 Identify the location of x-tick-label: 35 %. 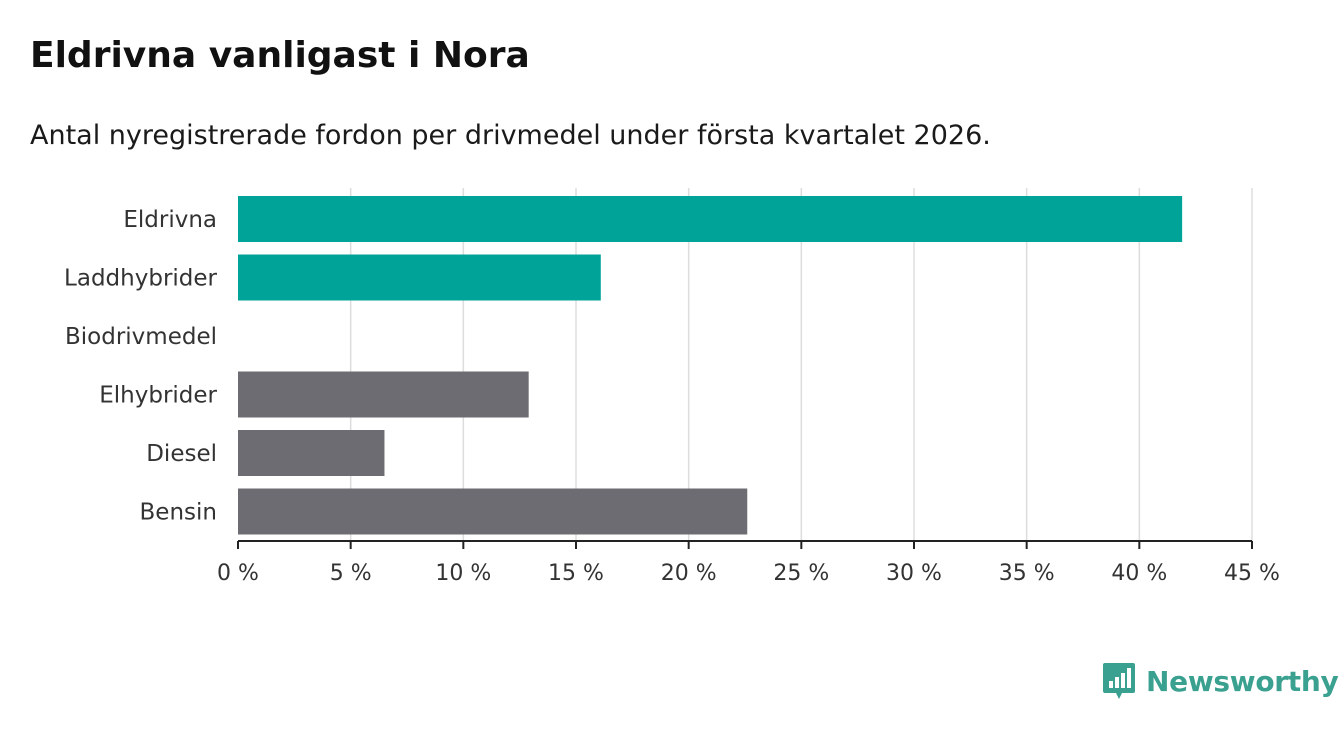
(1027, 573).